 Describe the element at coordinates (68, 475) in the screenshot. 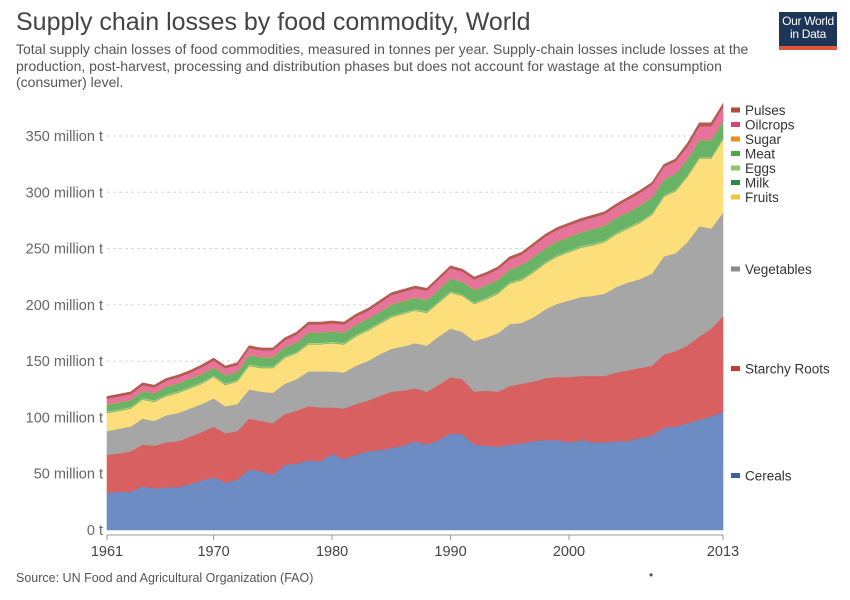

I see `y-tick-label: 50 million t` at that location.